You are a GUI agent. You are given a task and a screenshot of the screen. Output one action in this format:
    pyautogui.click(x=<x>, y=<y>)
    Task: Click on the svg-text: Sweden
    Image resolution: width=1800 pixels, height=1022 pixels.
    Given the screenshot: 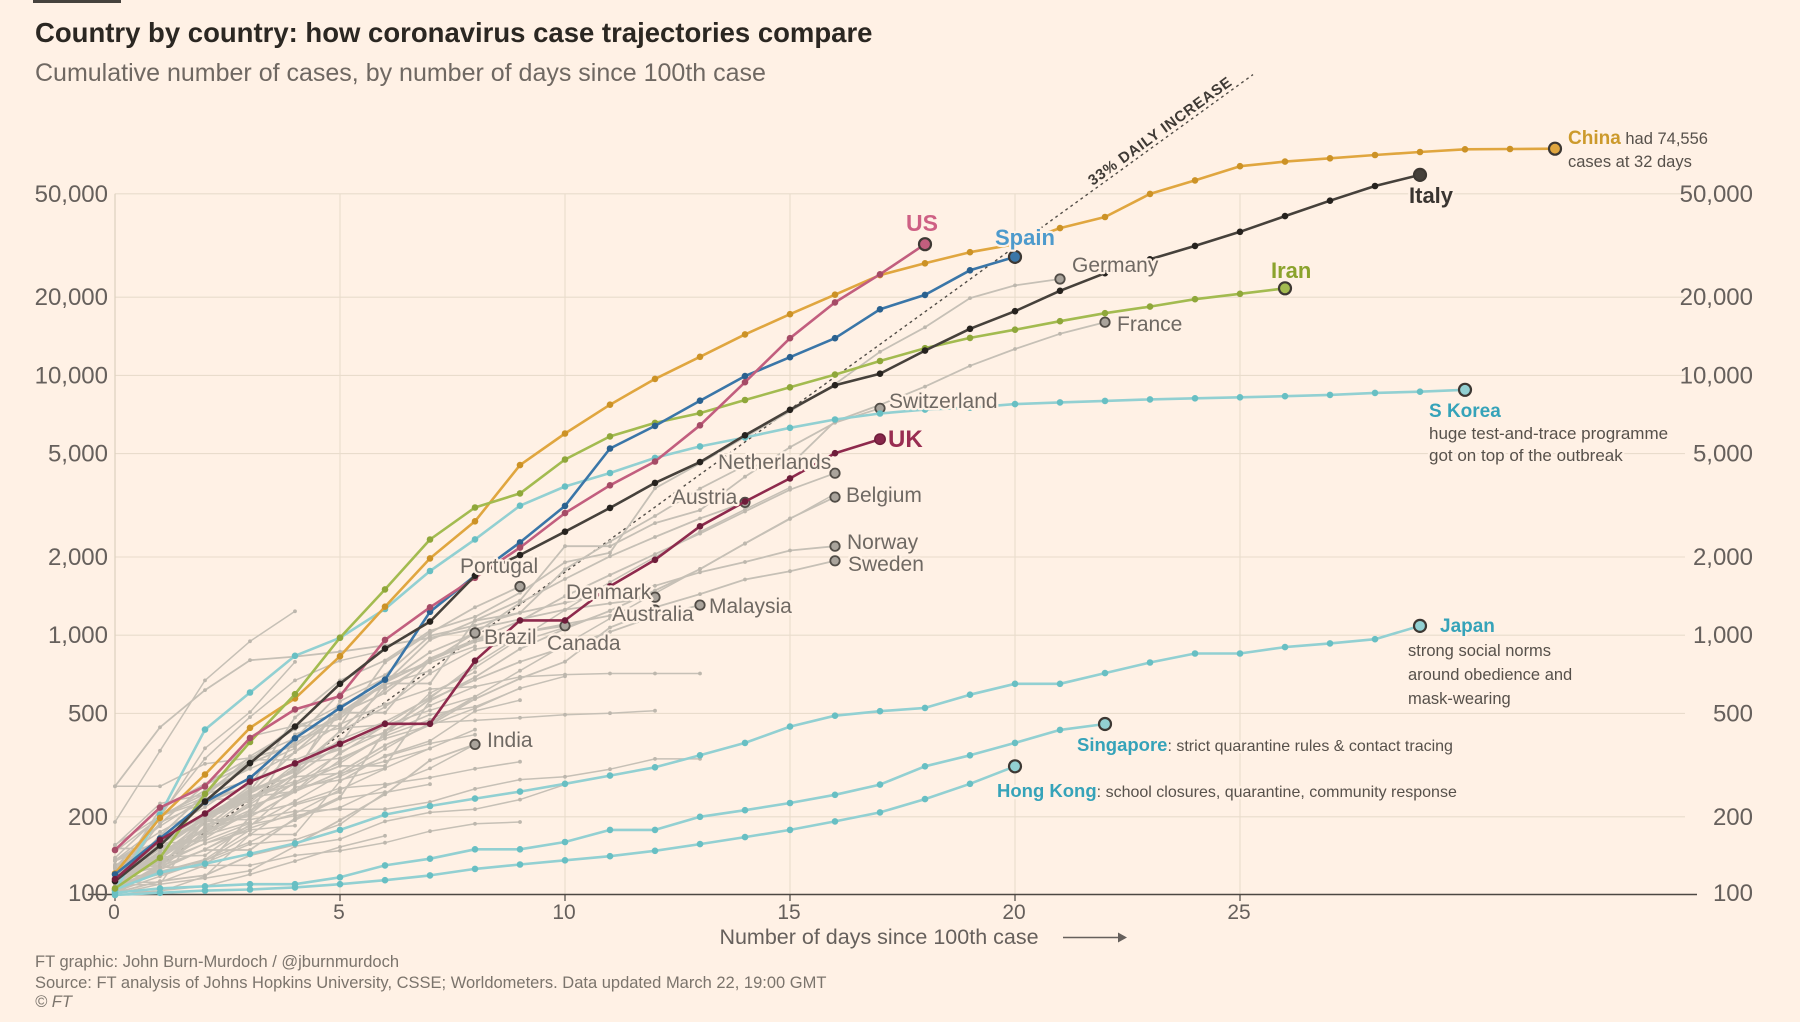 What is the action you would take?
    pyautogui.click(x=886, y=564)
    